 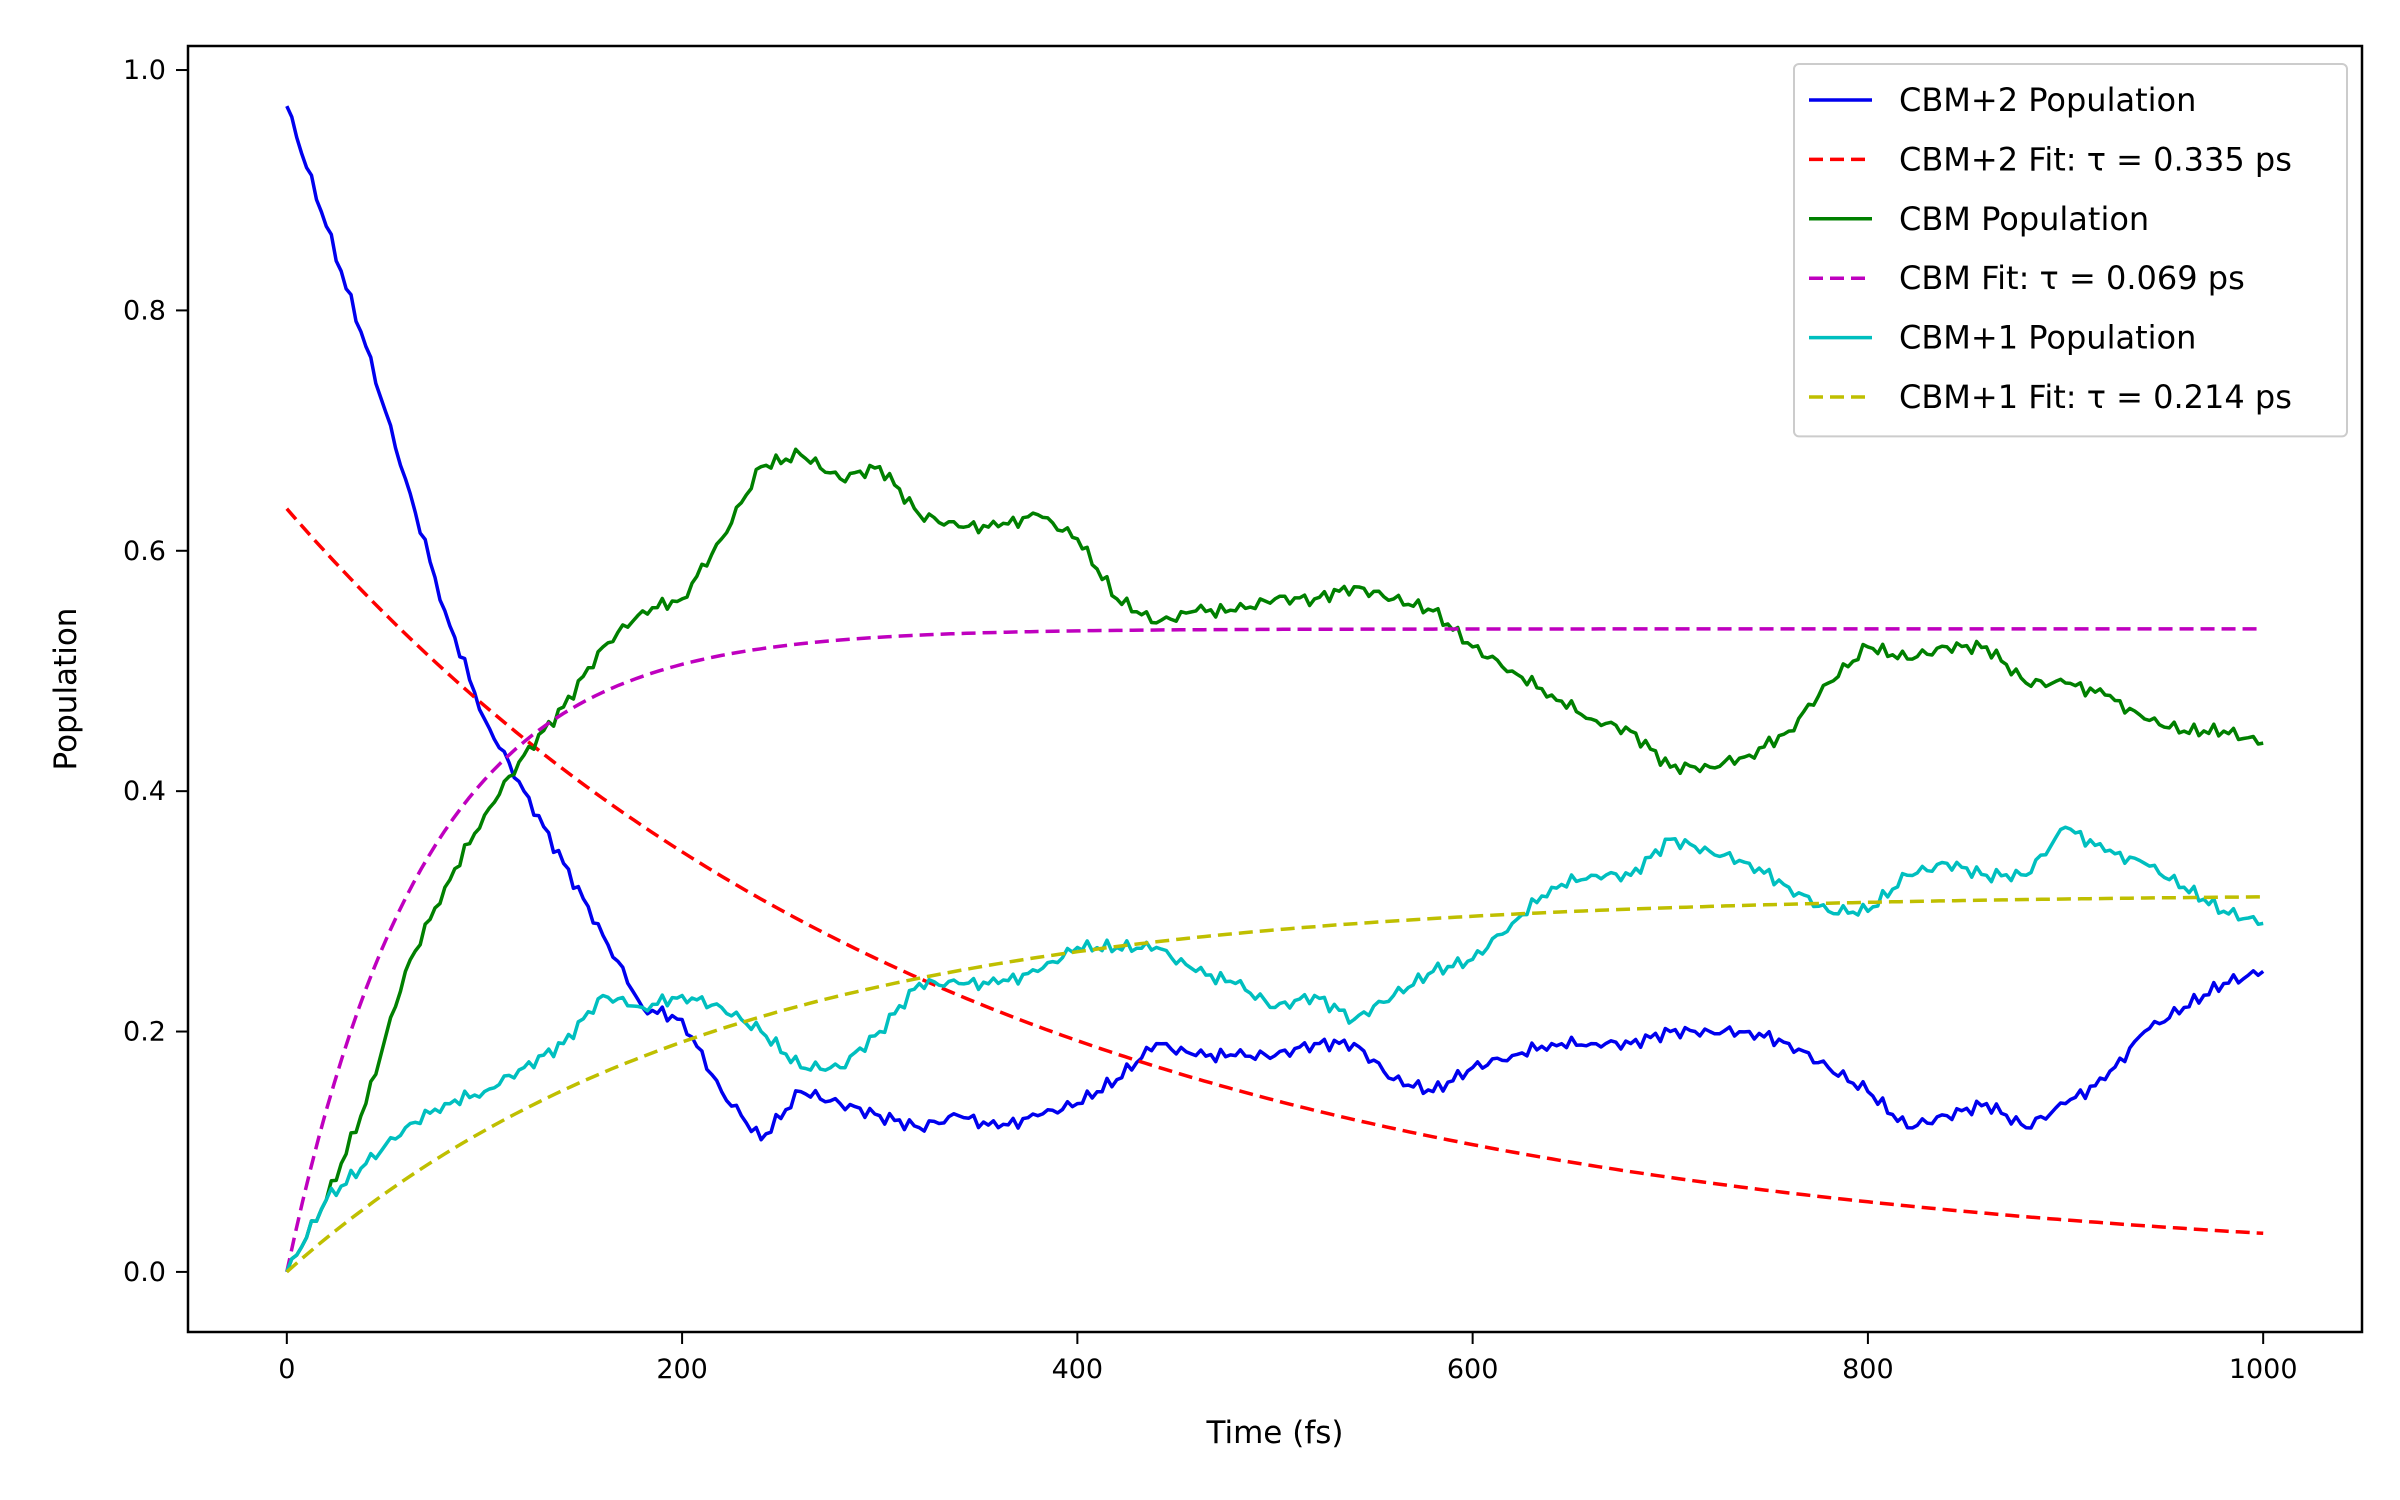 What do you see at coordinates (144, 551) in the screenshot?
I see `y-tick-label: 0.6` at bounding box center [144, 551].